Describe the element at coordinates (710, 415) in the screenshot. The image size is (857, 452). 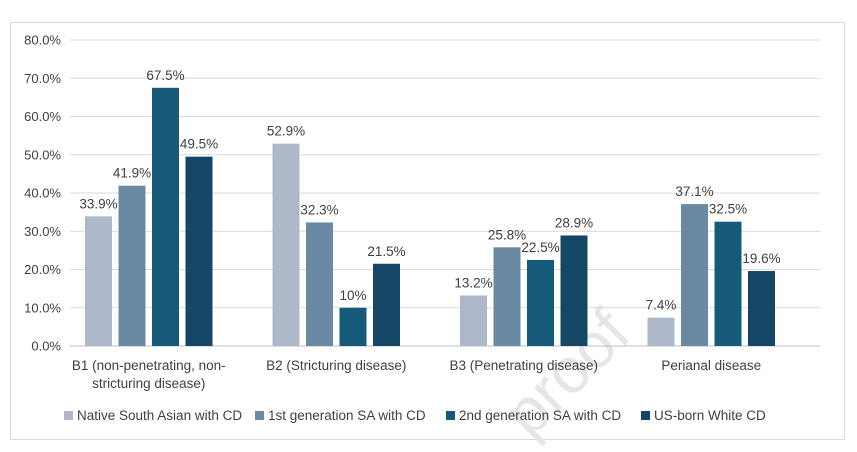
I see `legend-label: US-born White CD` at that location.